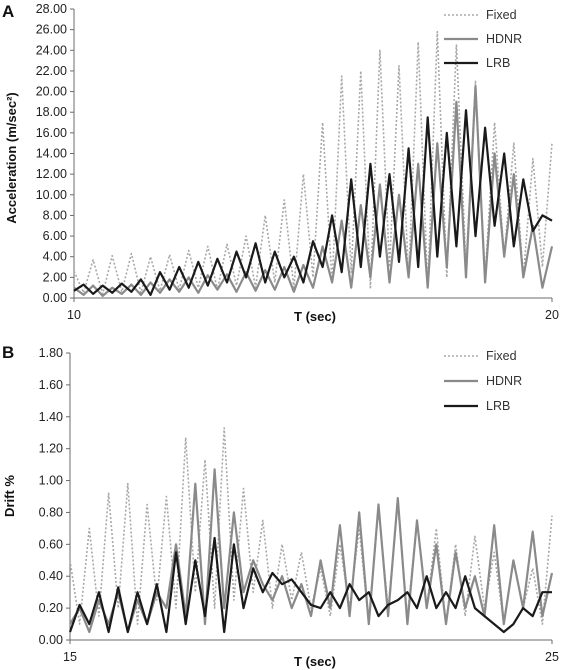  I want to click on panel-a-legend-label-fixed: Fixed, so click(501, 15).